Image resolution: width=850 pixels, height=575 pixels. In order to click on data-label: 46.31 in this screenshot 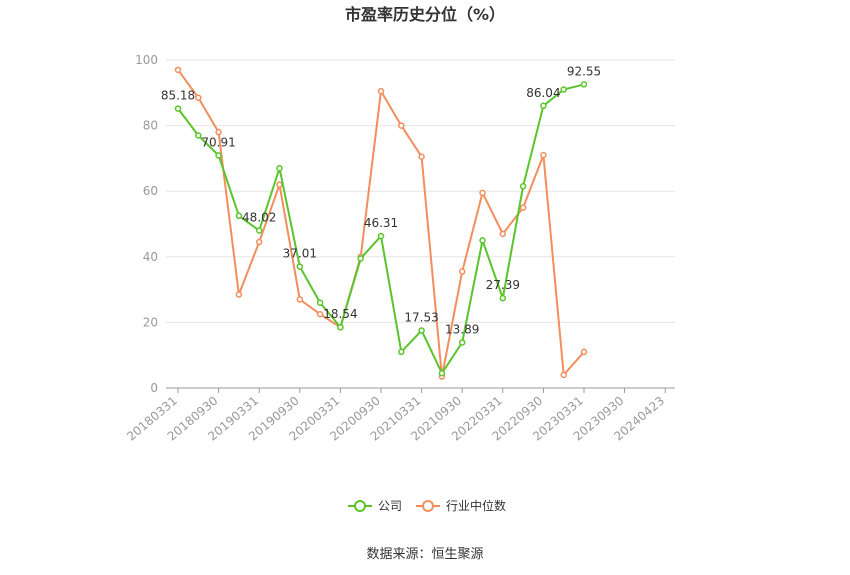, I will do `click(381, 223)`.